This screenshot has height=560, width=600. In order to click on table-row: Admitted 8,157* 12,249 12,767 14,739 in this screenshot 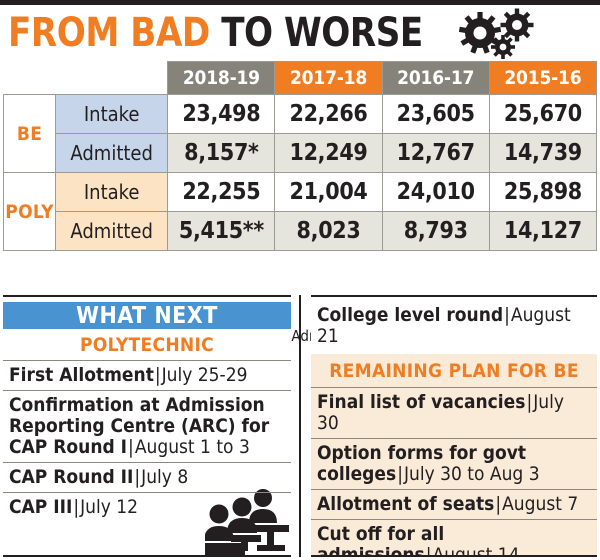, I will do `click(301, 153)`.